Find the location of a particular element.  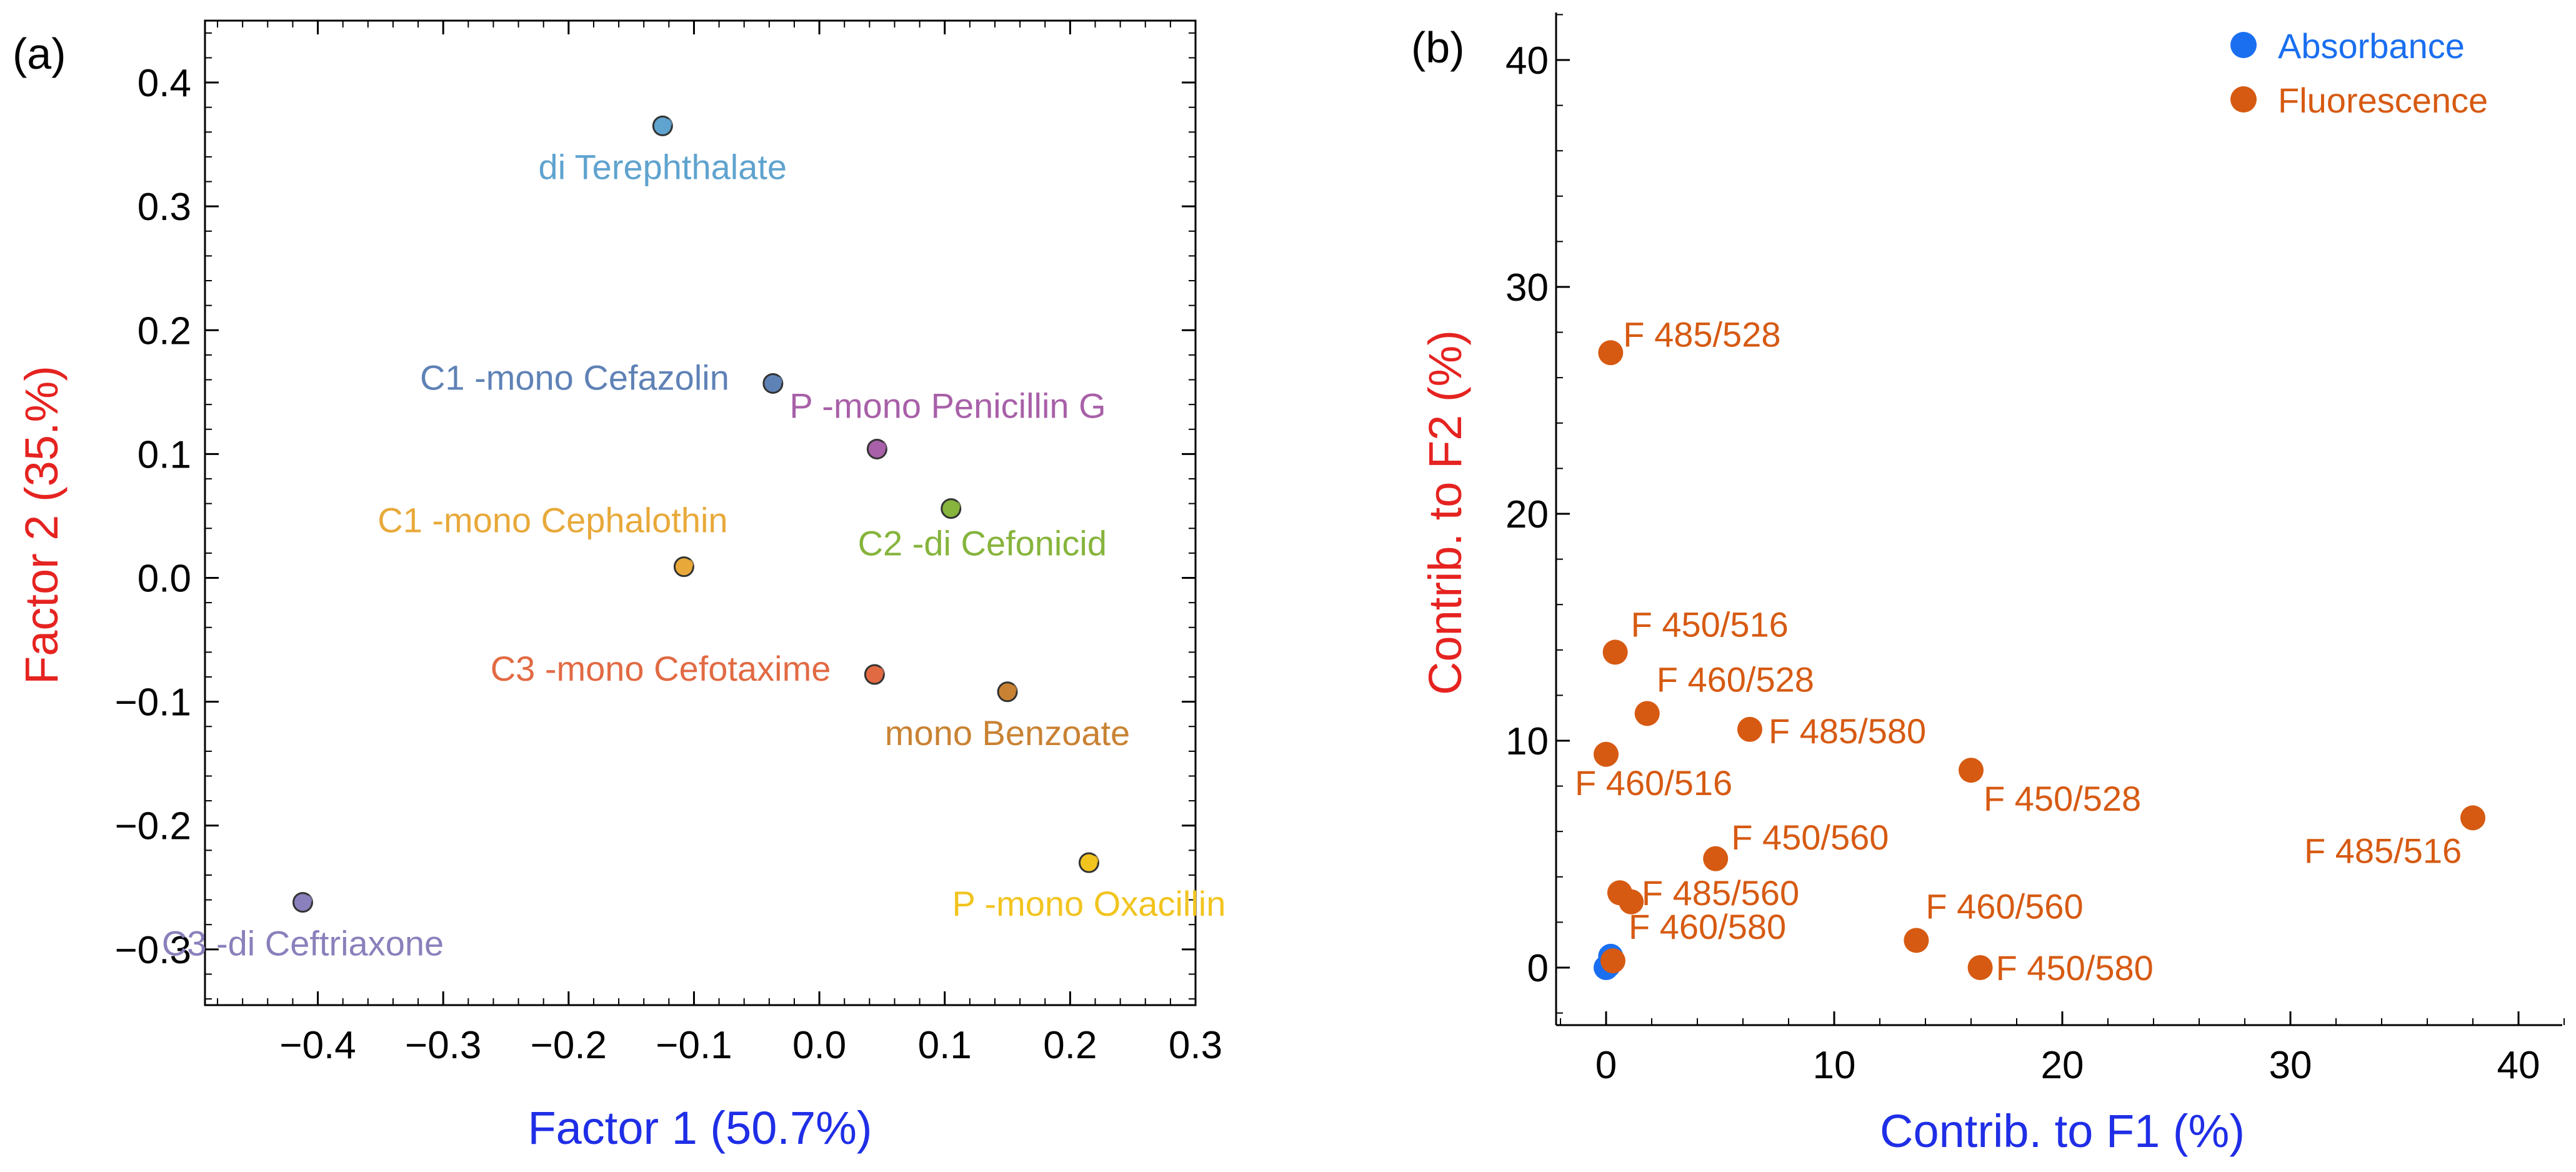

panel-a-y-tick-label: −0.1 is located at coordinates (153, 702).